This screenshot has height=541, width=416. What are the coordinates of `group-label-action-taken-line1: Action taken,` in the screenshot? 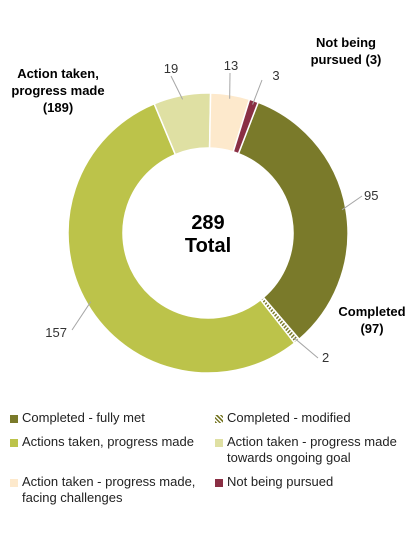 It's located at (58, 73).